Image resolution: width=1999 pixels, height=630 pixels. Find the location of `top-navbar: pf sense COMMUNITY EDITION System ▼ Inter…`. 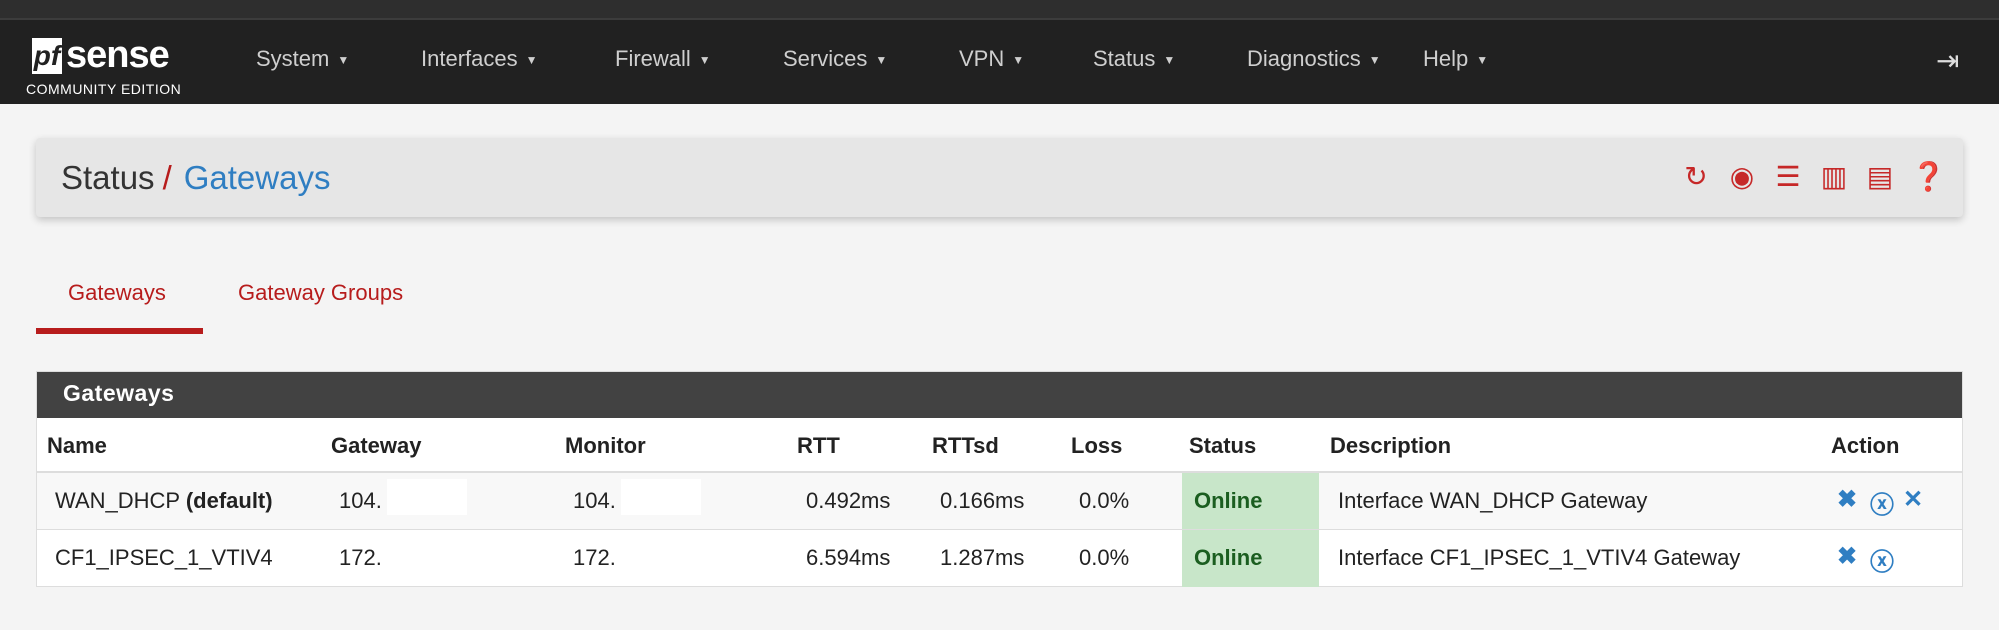

top-navbar: pf sense COMMUNITY EDITION System ▼ Inter… is located at coordinates (999, 62).